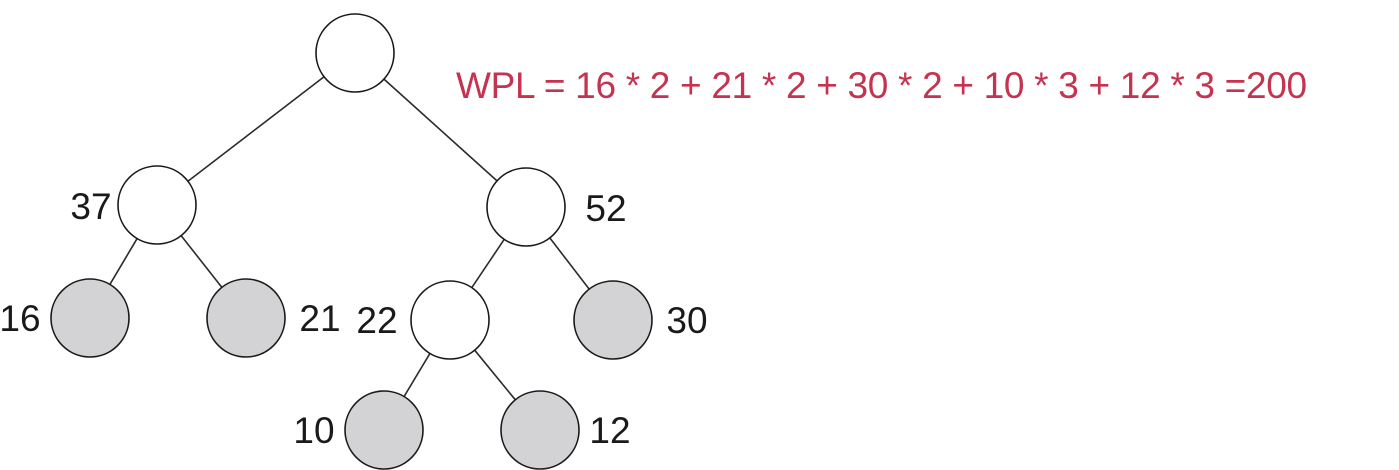 Image resolution: width=1399 pixels, height=470 pixels. What do you see at coordinates (488, 263) in the screenshot?
I see `tree-edge-n52-n22` at bounding box center [488, 263].